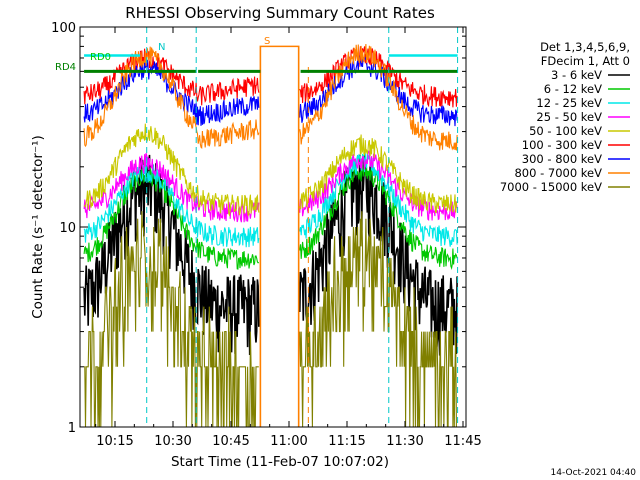 The image size is (640, 480). What do you see at coordinates (172, 441) in the screenshot?
I see `x-tick-label-1: 10:30` at bounding box center [172, 441].